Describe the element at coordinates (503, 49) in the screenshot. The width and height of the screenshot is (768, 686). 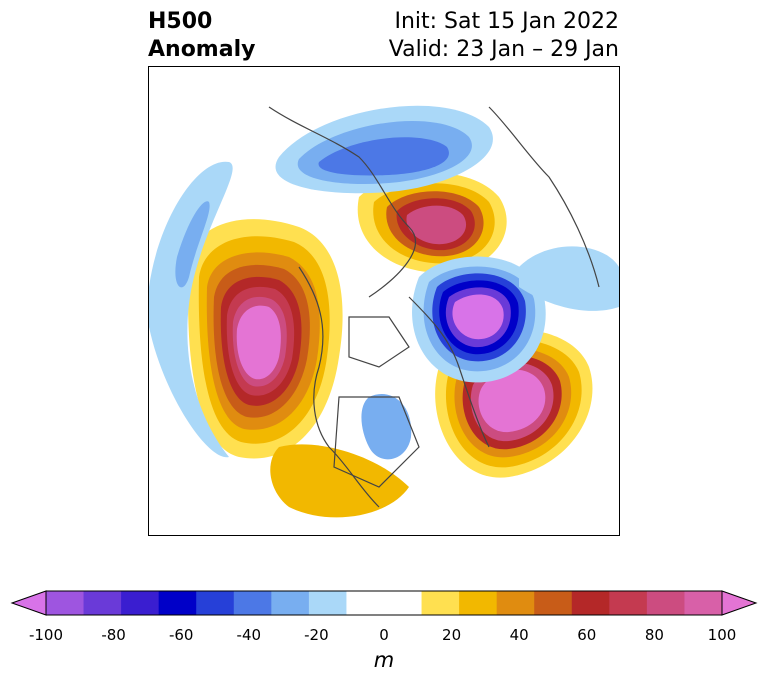
I see `valid-period: Valid: 23 Jan – 29 Jan` at that location.